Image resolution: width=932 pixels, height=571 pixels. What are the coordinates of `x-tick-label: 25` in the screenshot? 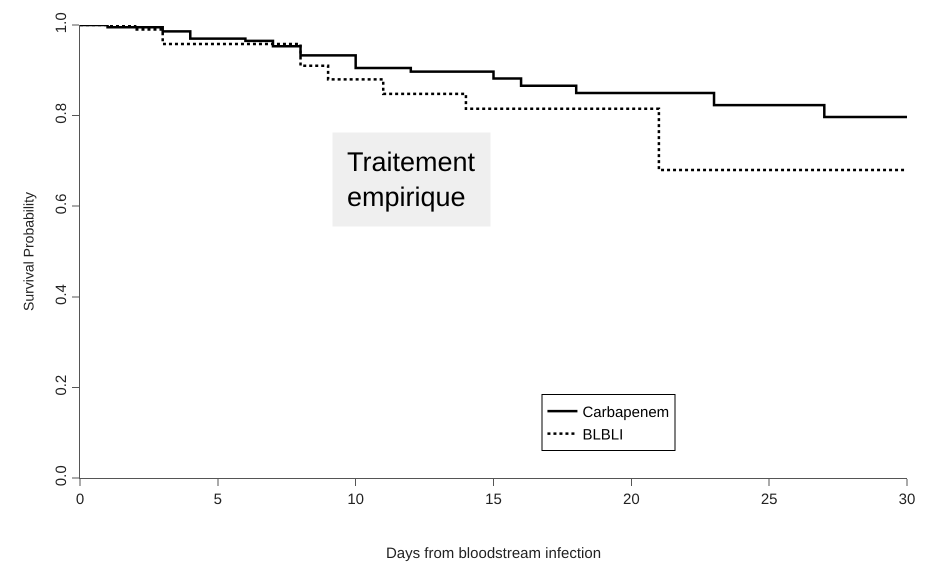 It's located at (769, 499).